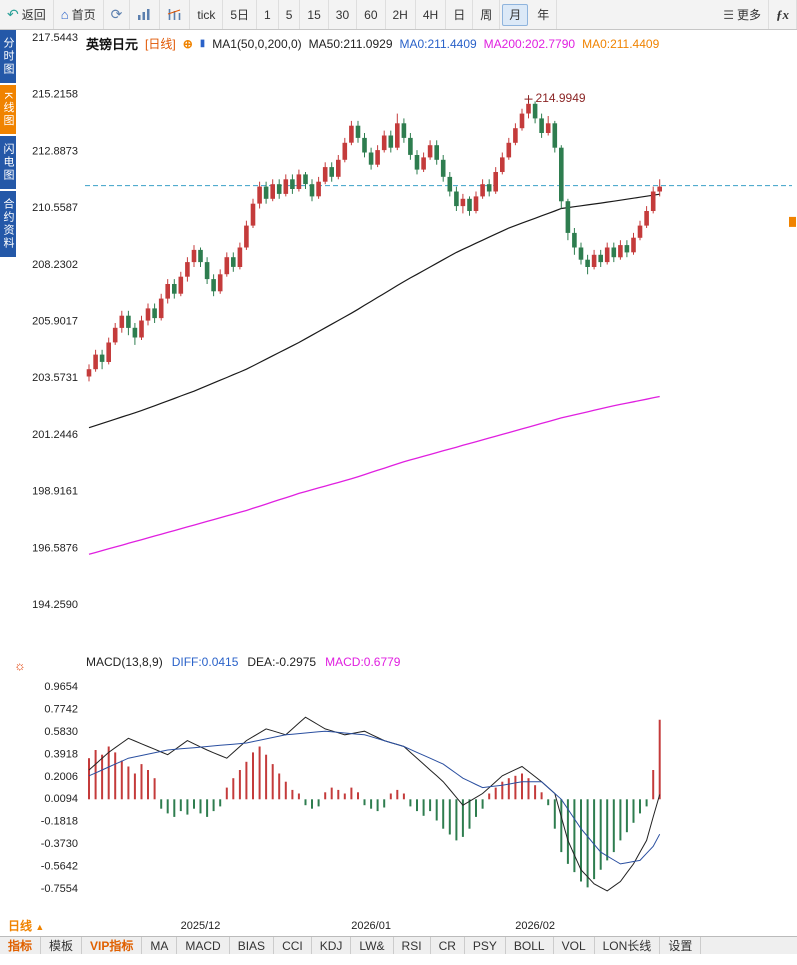  Describe the element at coordinates (412, 945) in the screenshot. I see `bottom-tab-RSI: RSI` at that location.